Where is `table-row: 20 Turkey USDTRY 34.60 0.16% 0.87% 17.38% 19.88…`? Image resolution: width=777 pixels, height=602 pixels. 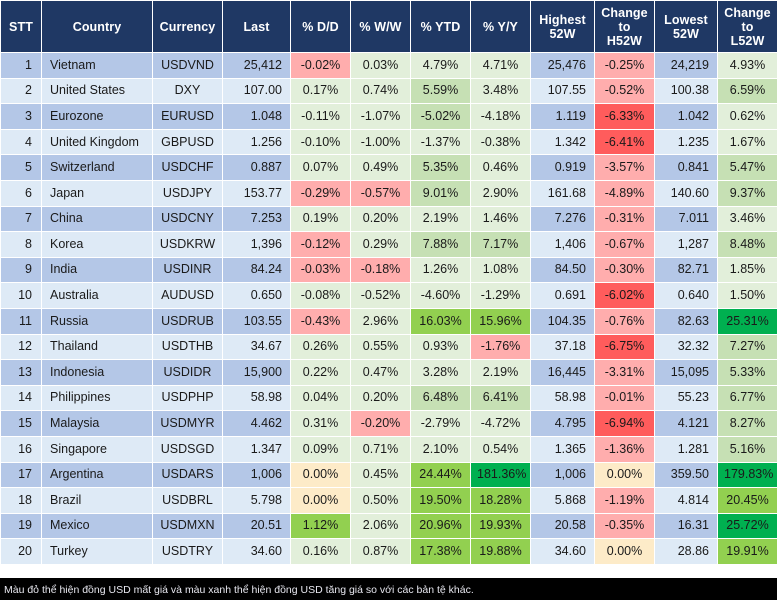 table-row: 20 Turkey USDTRY 34.60 0.16% 0.87% 17.38% 19.88… is located at coordinates (388, 551).